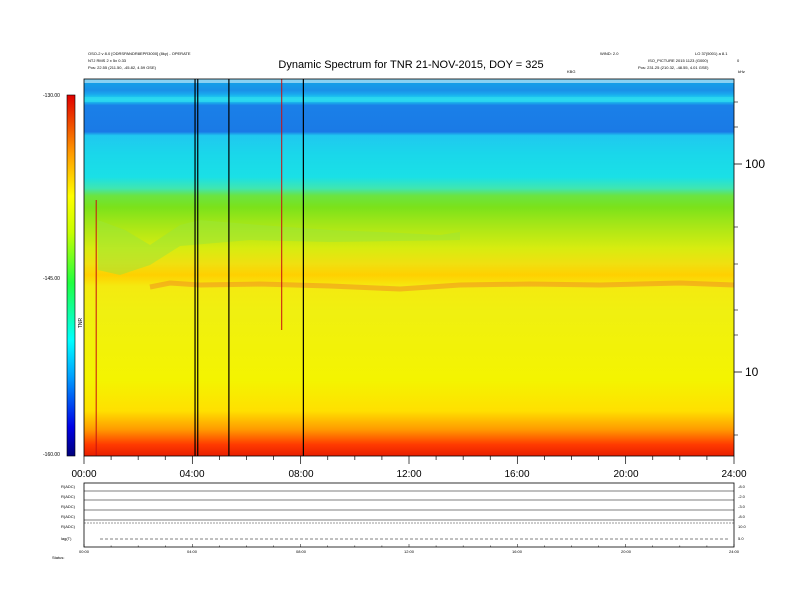  Describe the element at coordinates (409, 551) in the screenshot. I see `lower-x-tick-label: 12:00` at that location.